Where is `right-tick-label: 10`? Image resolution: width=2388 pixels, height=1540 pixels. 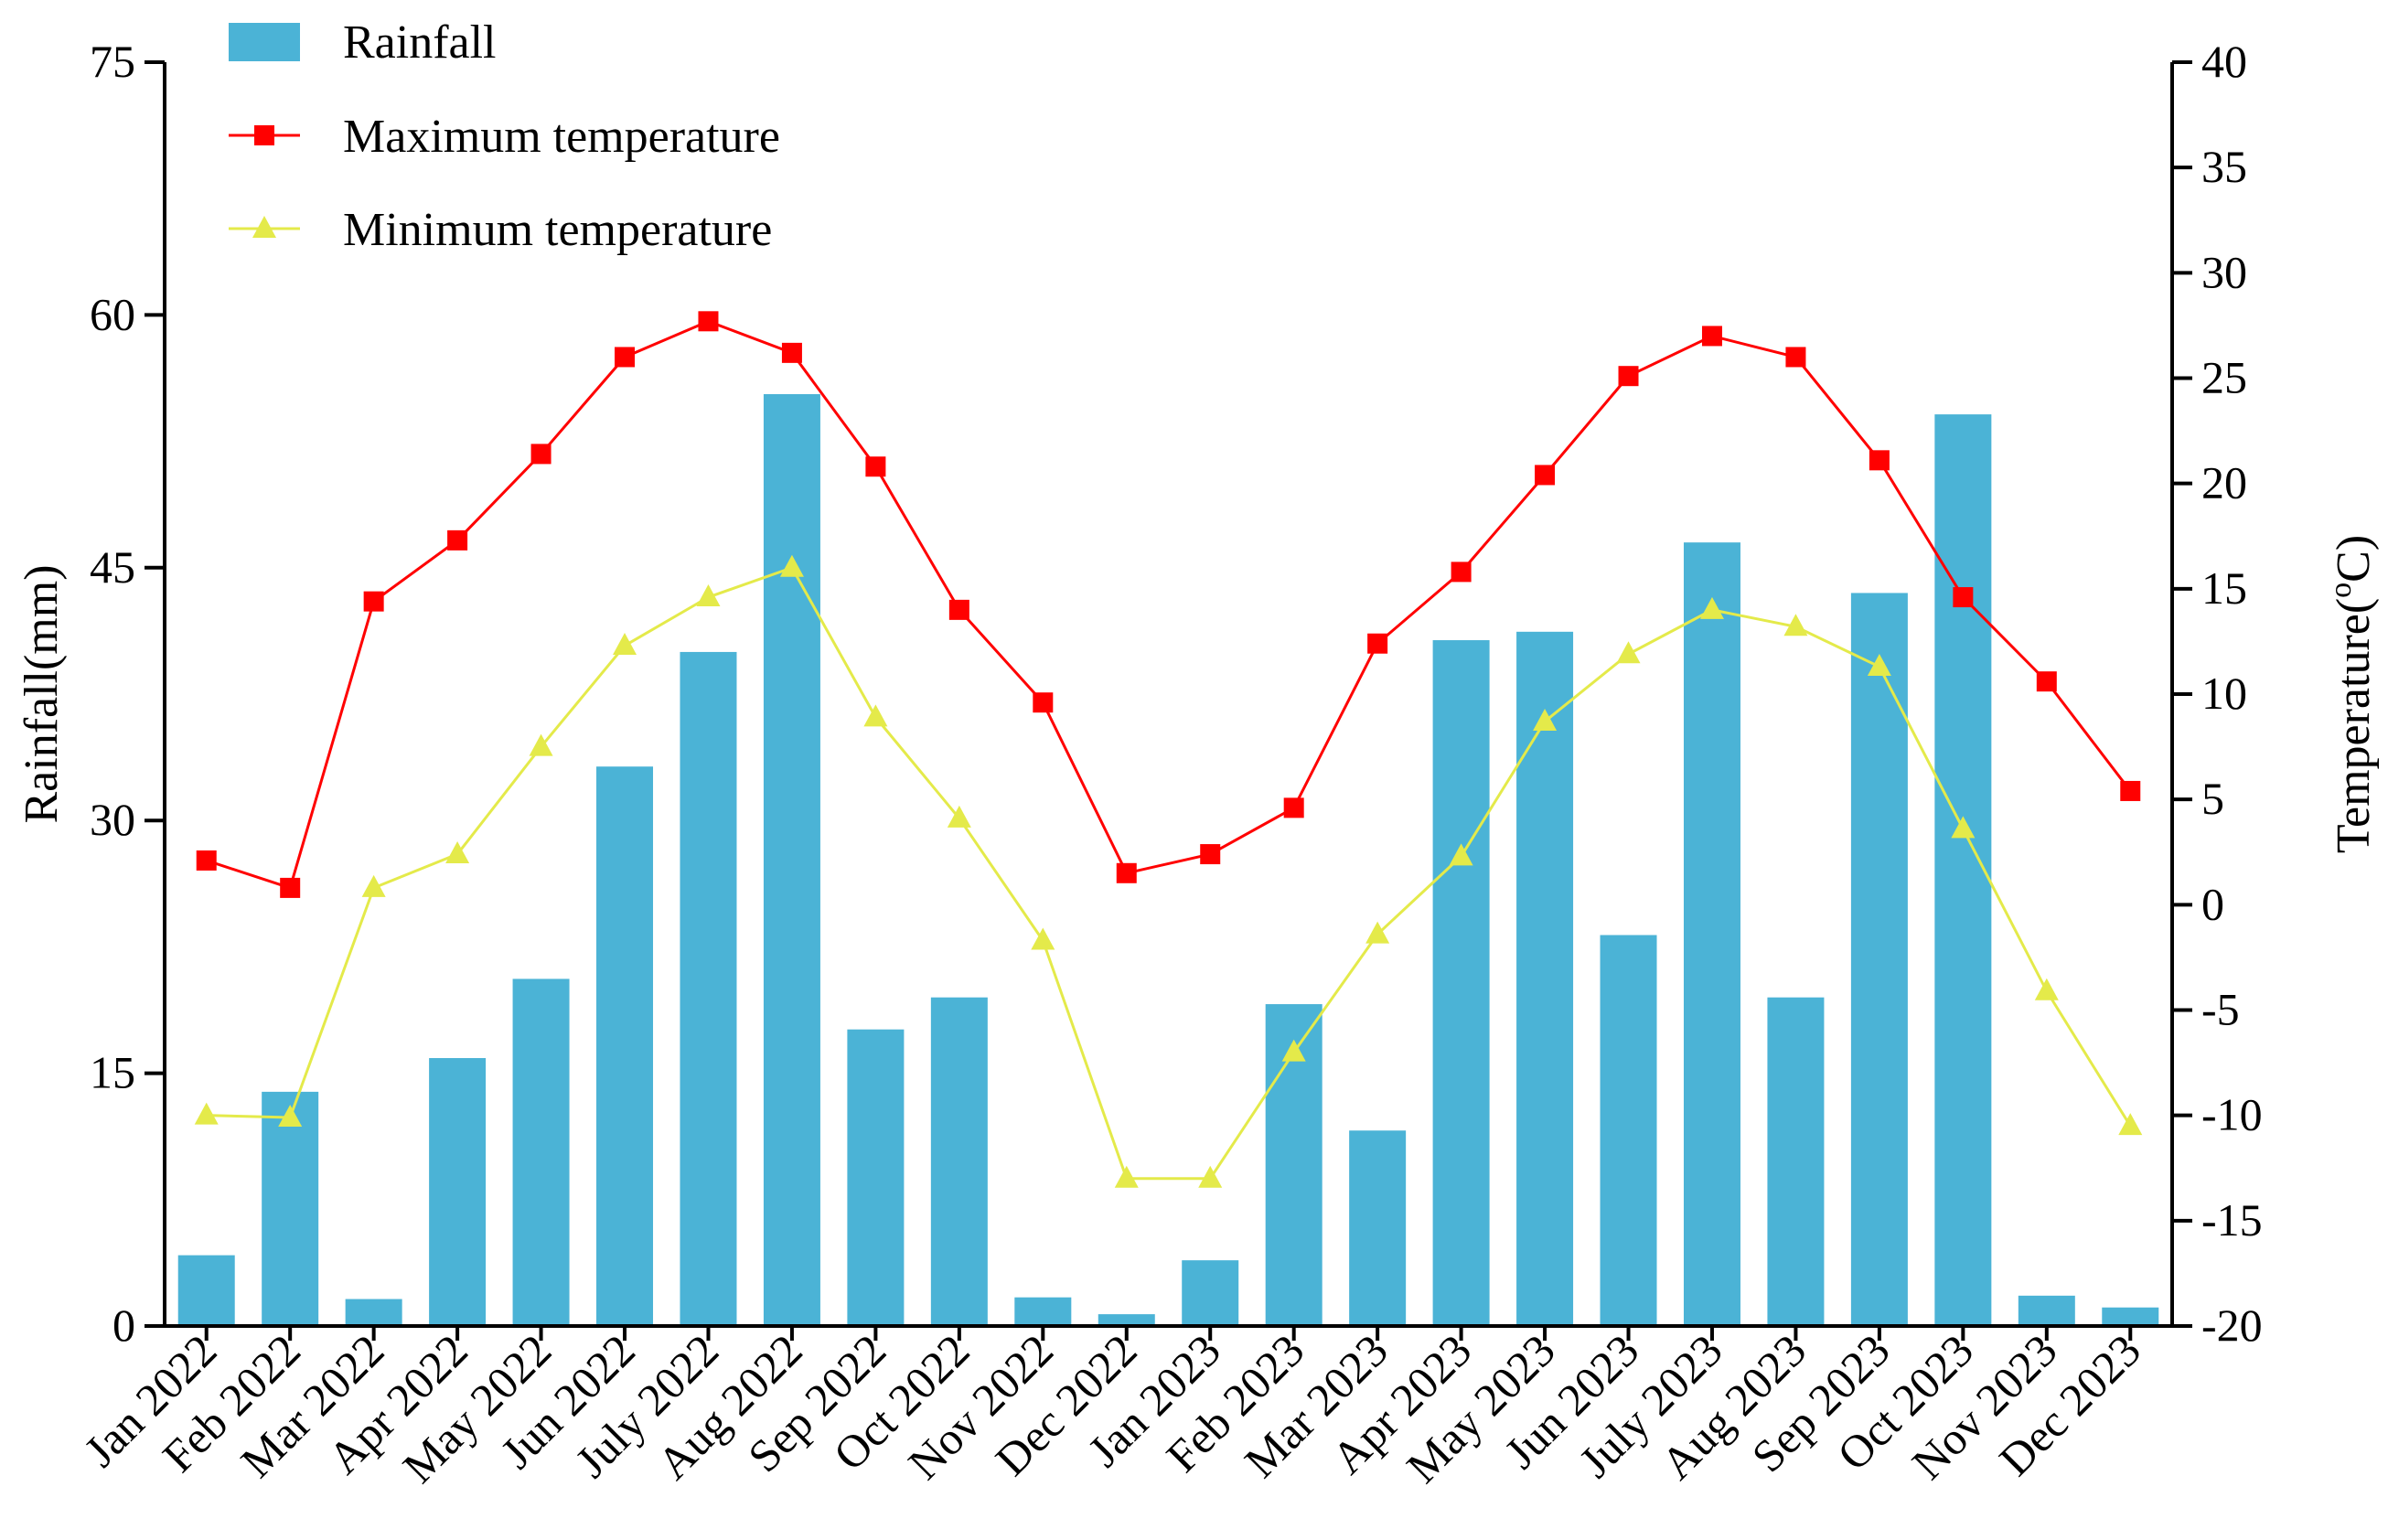 right-tick-label: 10 is located at coordinates (2224, 693).